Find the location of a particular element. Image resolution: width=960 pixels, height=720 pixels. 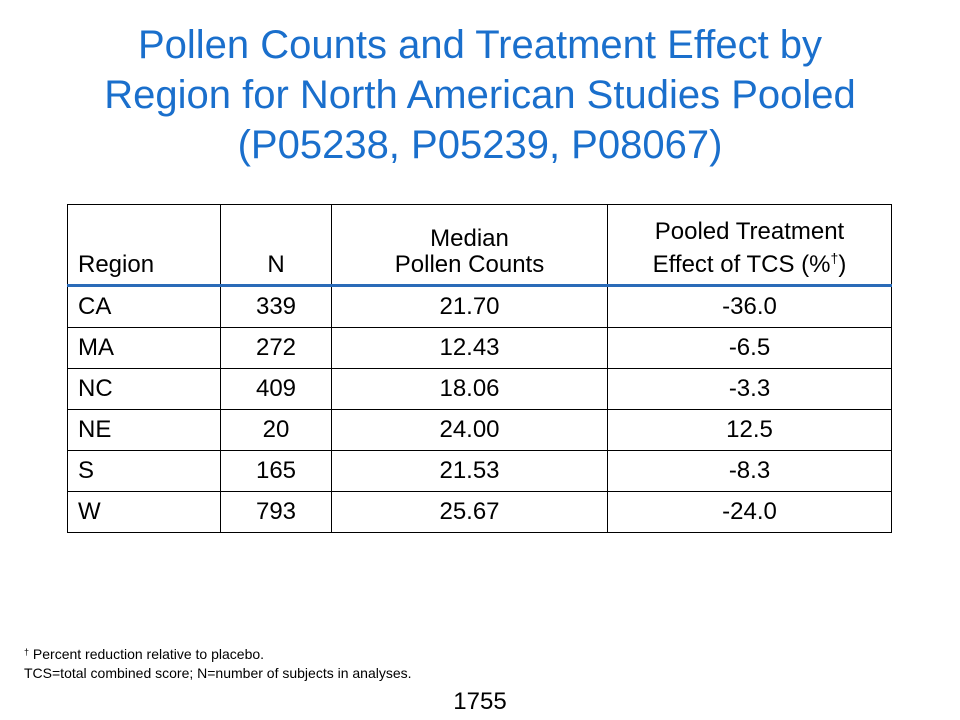

cell-median: 24.00 is located at coordinates (469, 430).